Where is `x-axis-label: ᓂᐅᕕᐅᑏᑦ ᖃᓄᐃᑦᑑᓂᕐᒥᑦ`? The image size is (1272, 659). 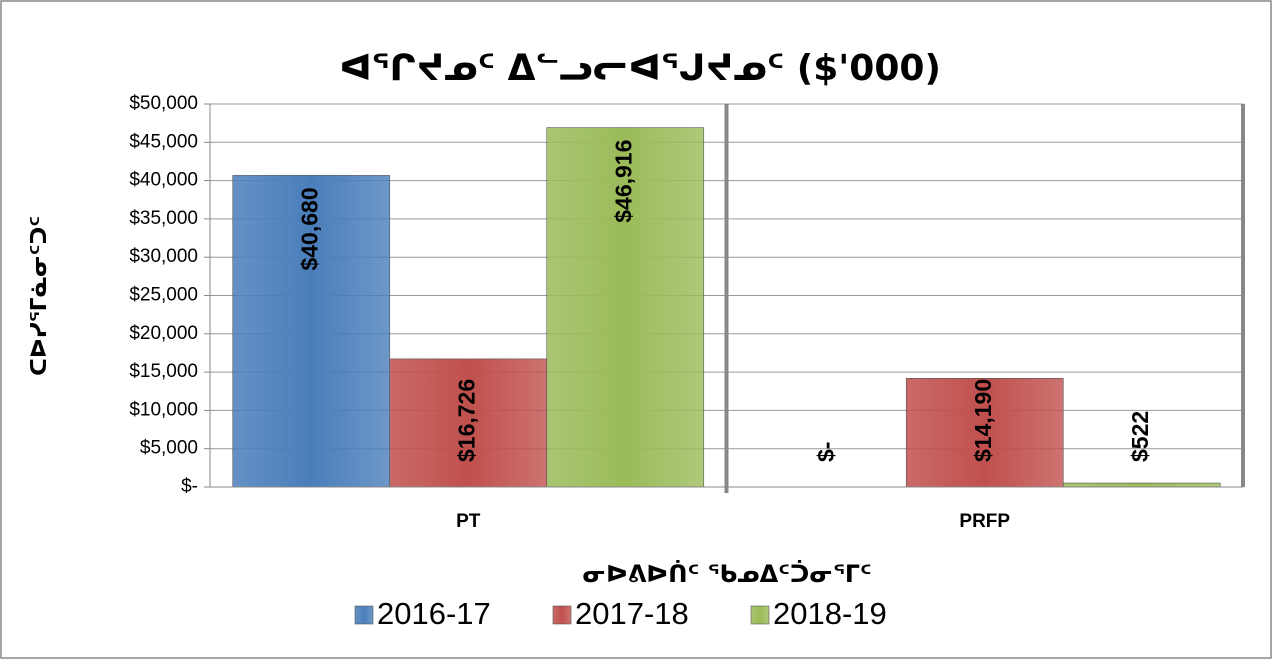 x-axis-label: ᓂᐅᕕᐅᑏᑦ ᖃᓄᐃᑦᑑᓂᕐᒥᑦ is located at coordinates (726, 573).